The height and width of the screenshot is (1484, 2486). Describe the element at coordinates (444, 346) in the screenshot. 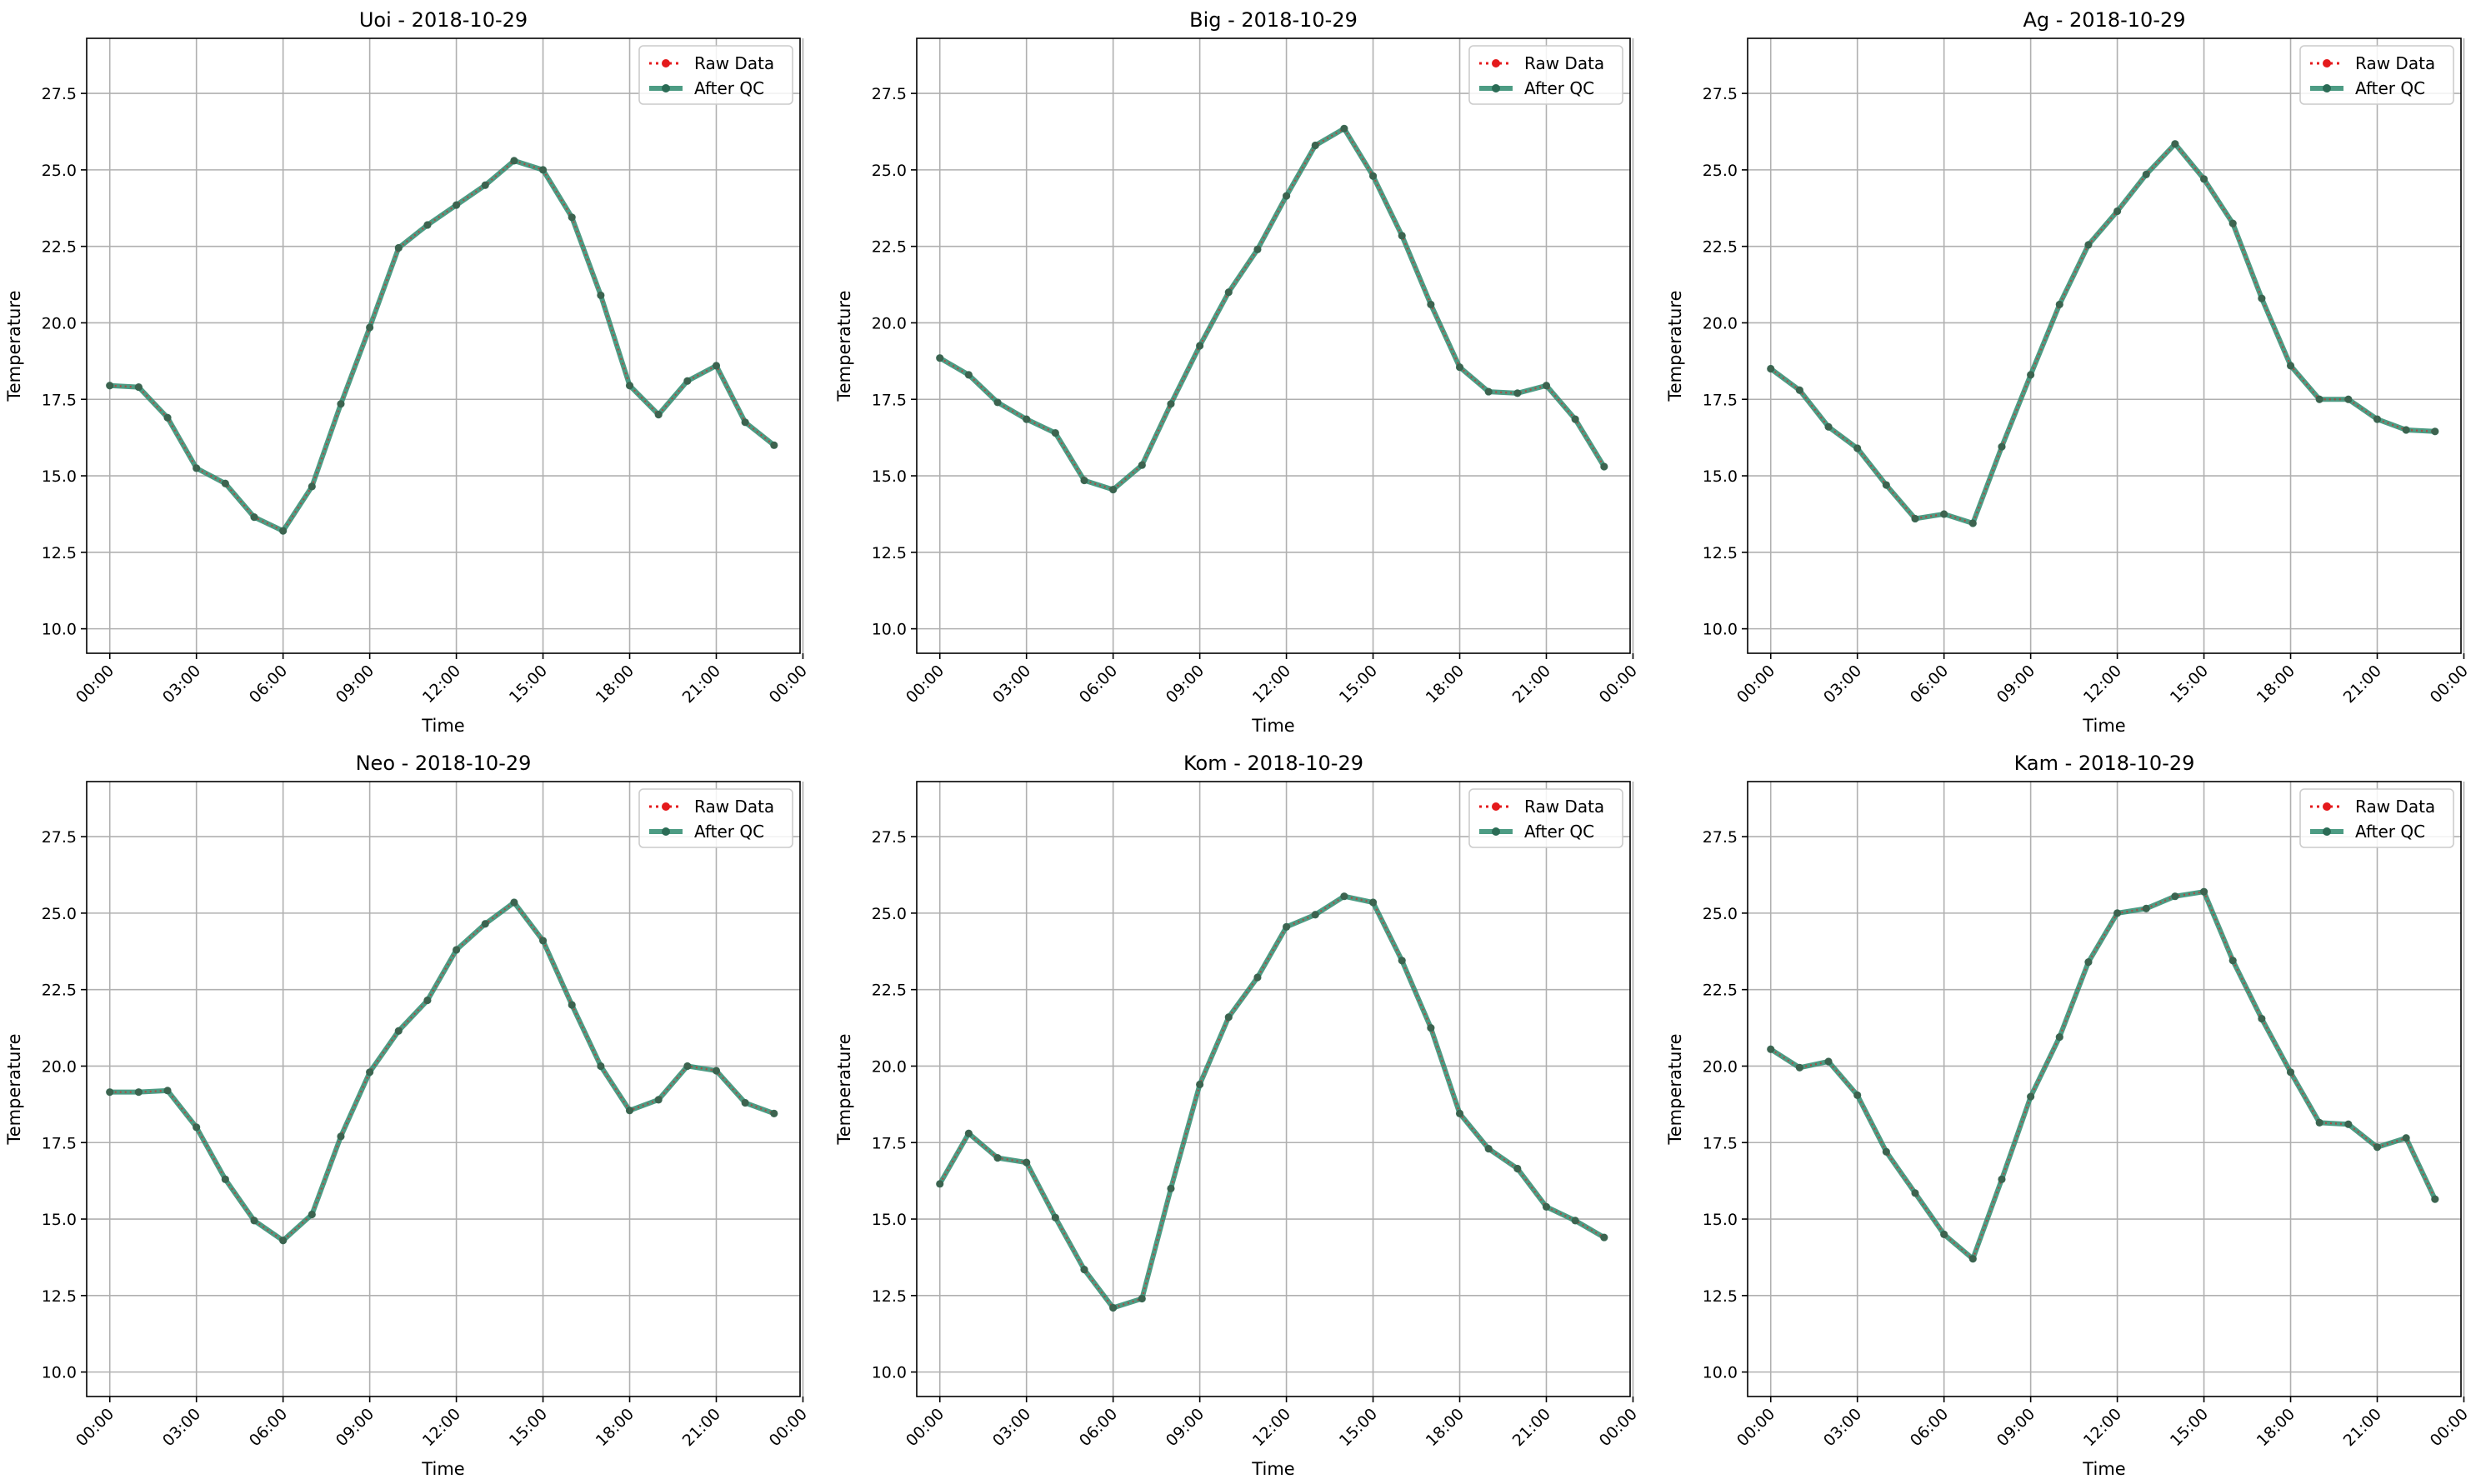

I see `plot-frame` at that location.